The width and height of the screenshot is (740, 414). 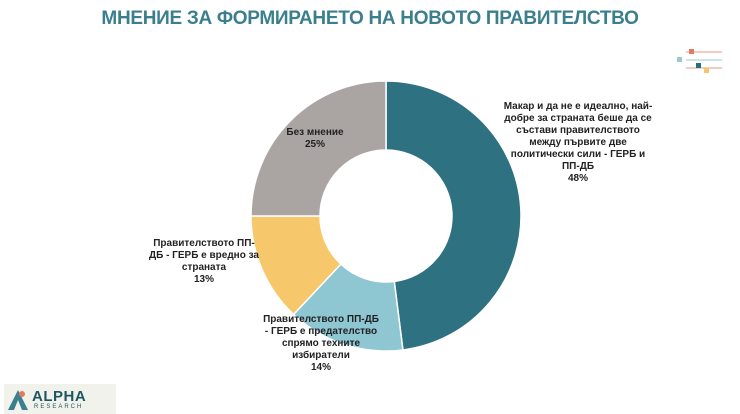 What do you see at coordinates (314, 144) in the screenshot?
I see `value-label: 25%` at bounding box center [314, 144].